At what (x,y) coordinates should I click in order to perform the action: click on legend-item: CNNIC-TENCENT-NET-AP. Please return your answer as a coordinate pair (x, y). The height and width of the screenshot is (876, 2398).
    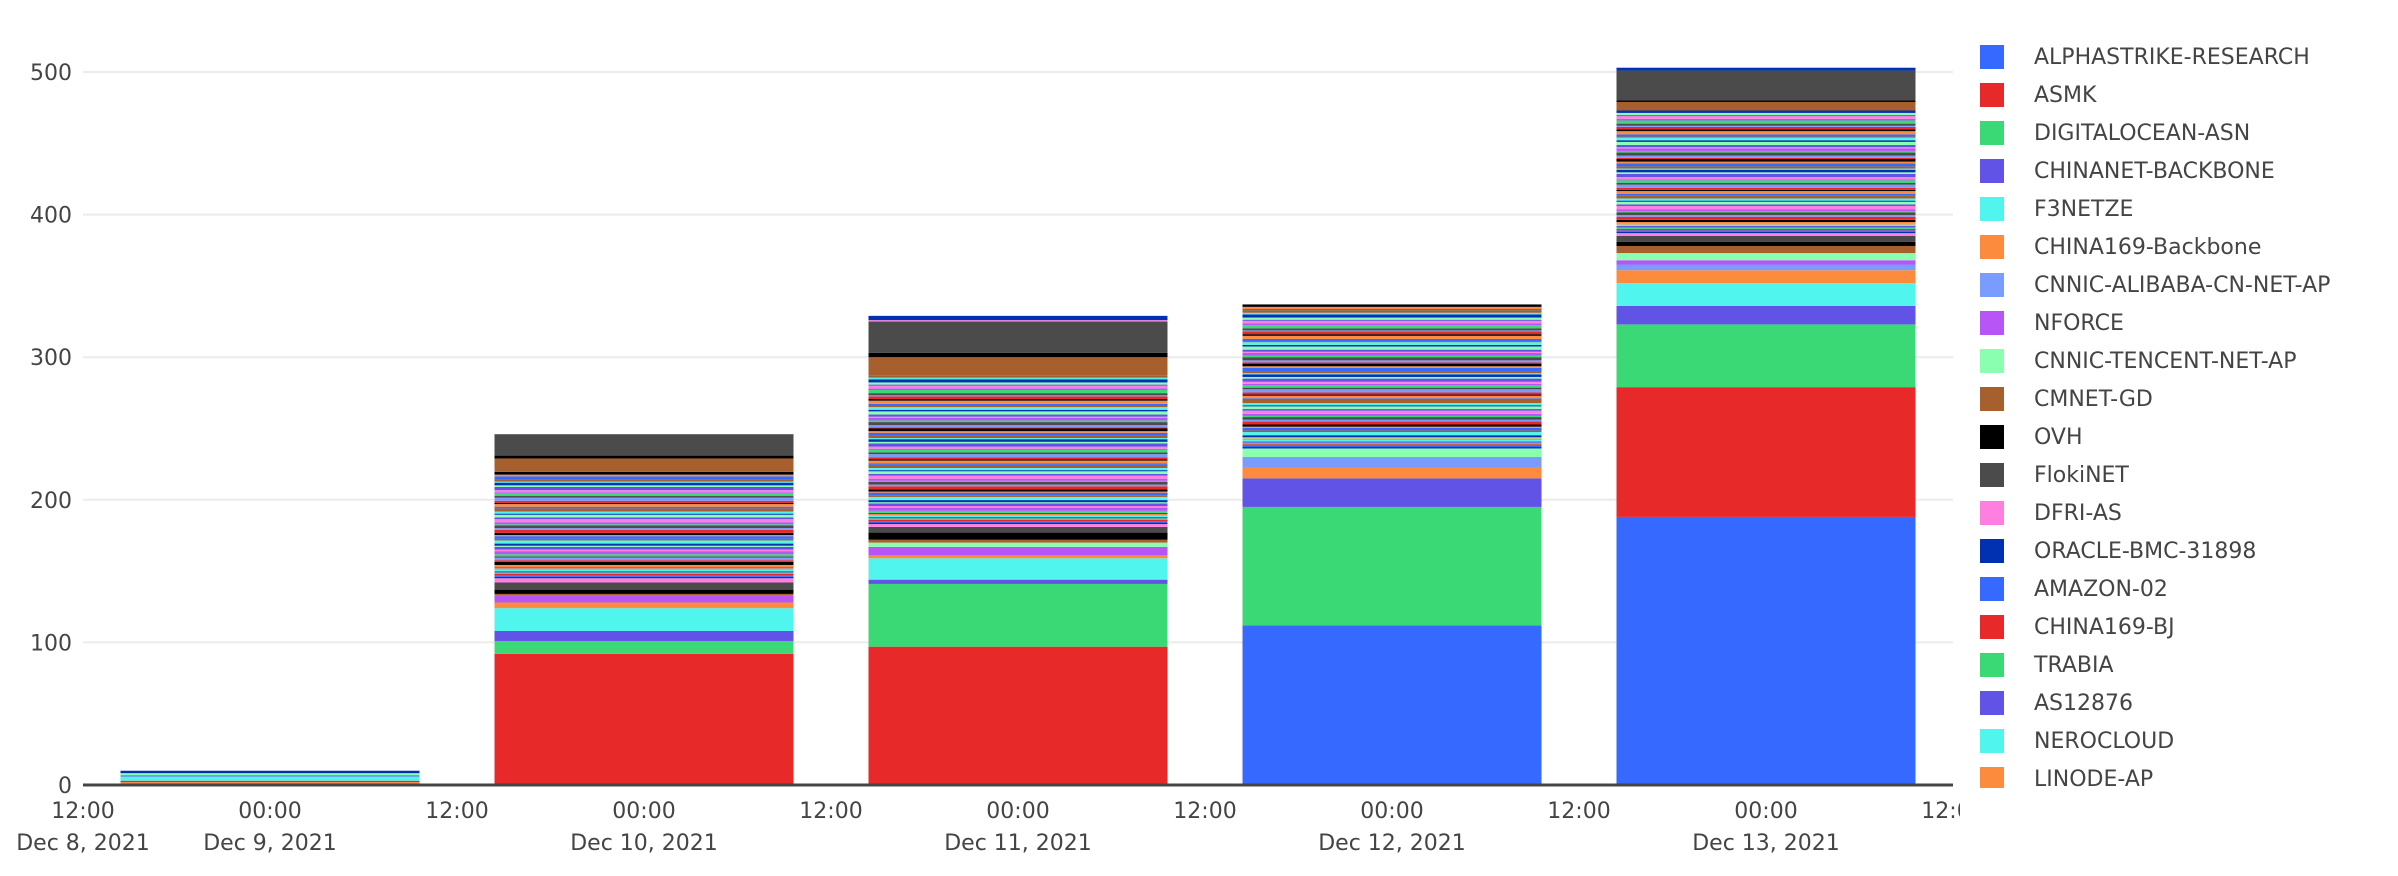
    Looking at the image, I should click on (2179, 361).